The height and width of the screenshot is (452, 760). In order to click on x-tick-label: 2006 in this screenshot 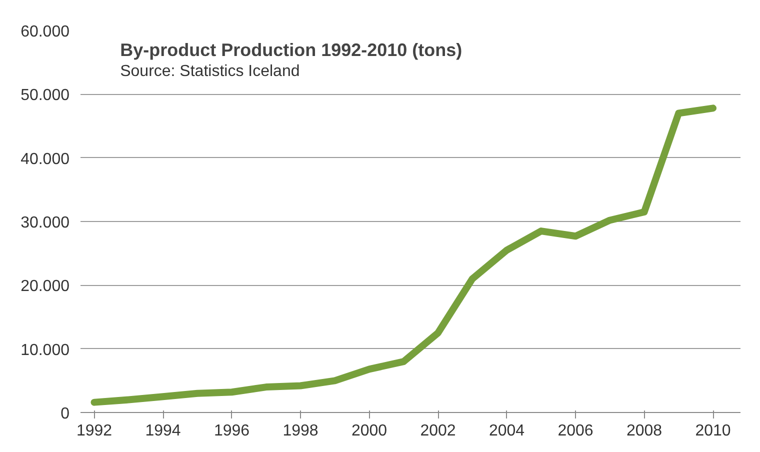, I will do `click(576, 431)`.